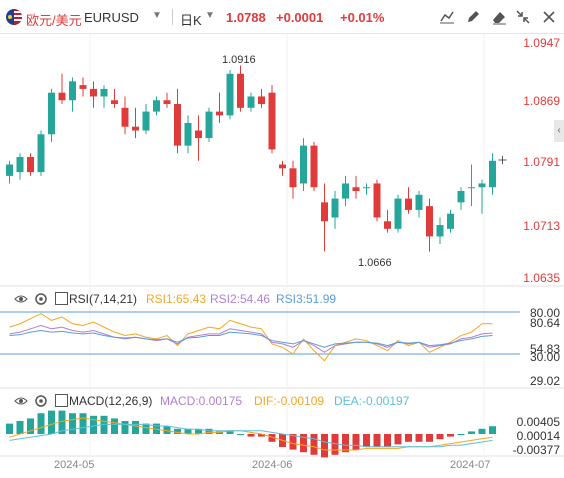 The image size is (564, 478). What do you see at coordinates (103, 299) in the screenshot?
I see `rsi-title: RSI(7,14,21)` at bounding box center [103, 299].